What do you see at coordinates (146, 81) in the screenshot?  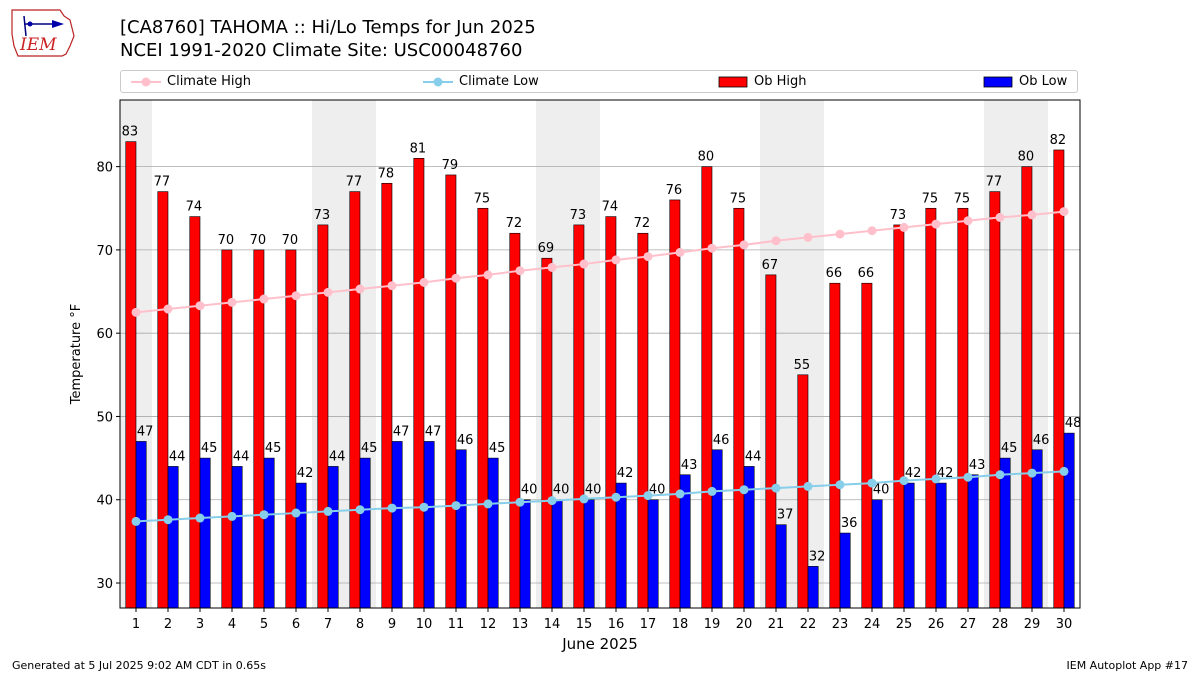 I see `climate-high-line-icon` at bounding box center [146, 81].